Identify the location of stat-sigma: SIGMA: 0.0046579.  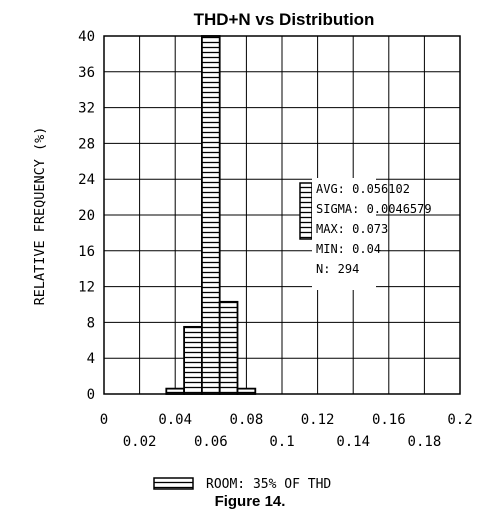
(374, 209).